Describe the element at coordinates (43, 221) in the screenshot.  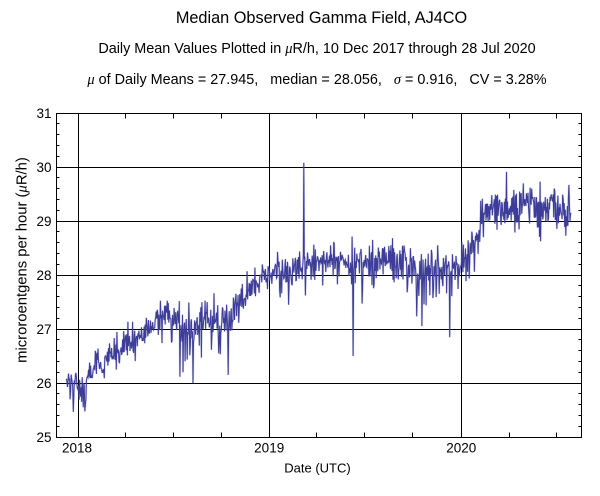
I see `svg-text: 29` at that location.